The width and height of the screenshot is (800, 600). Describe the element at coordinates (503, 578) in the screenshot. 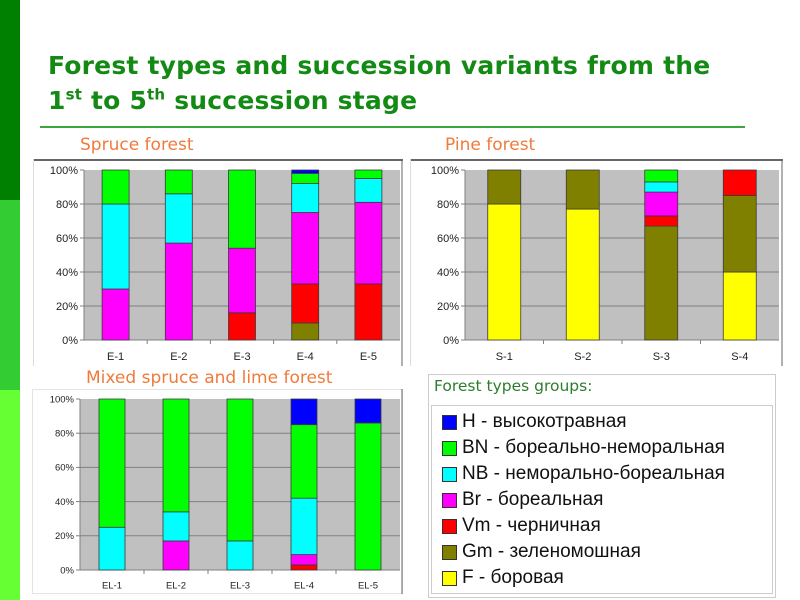

I see `legend-item-f: F - боровая` at that location.